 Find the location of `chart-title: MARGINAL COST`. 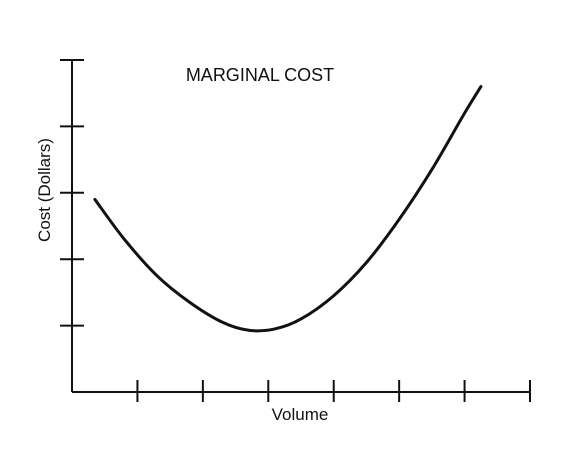

chart-title: MARGINAL COST is located at coordinates (260, 75).